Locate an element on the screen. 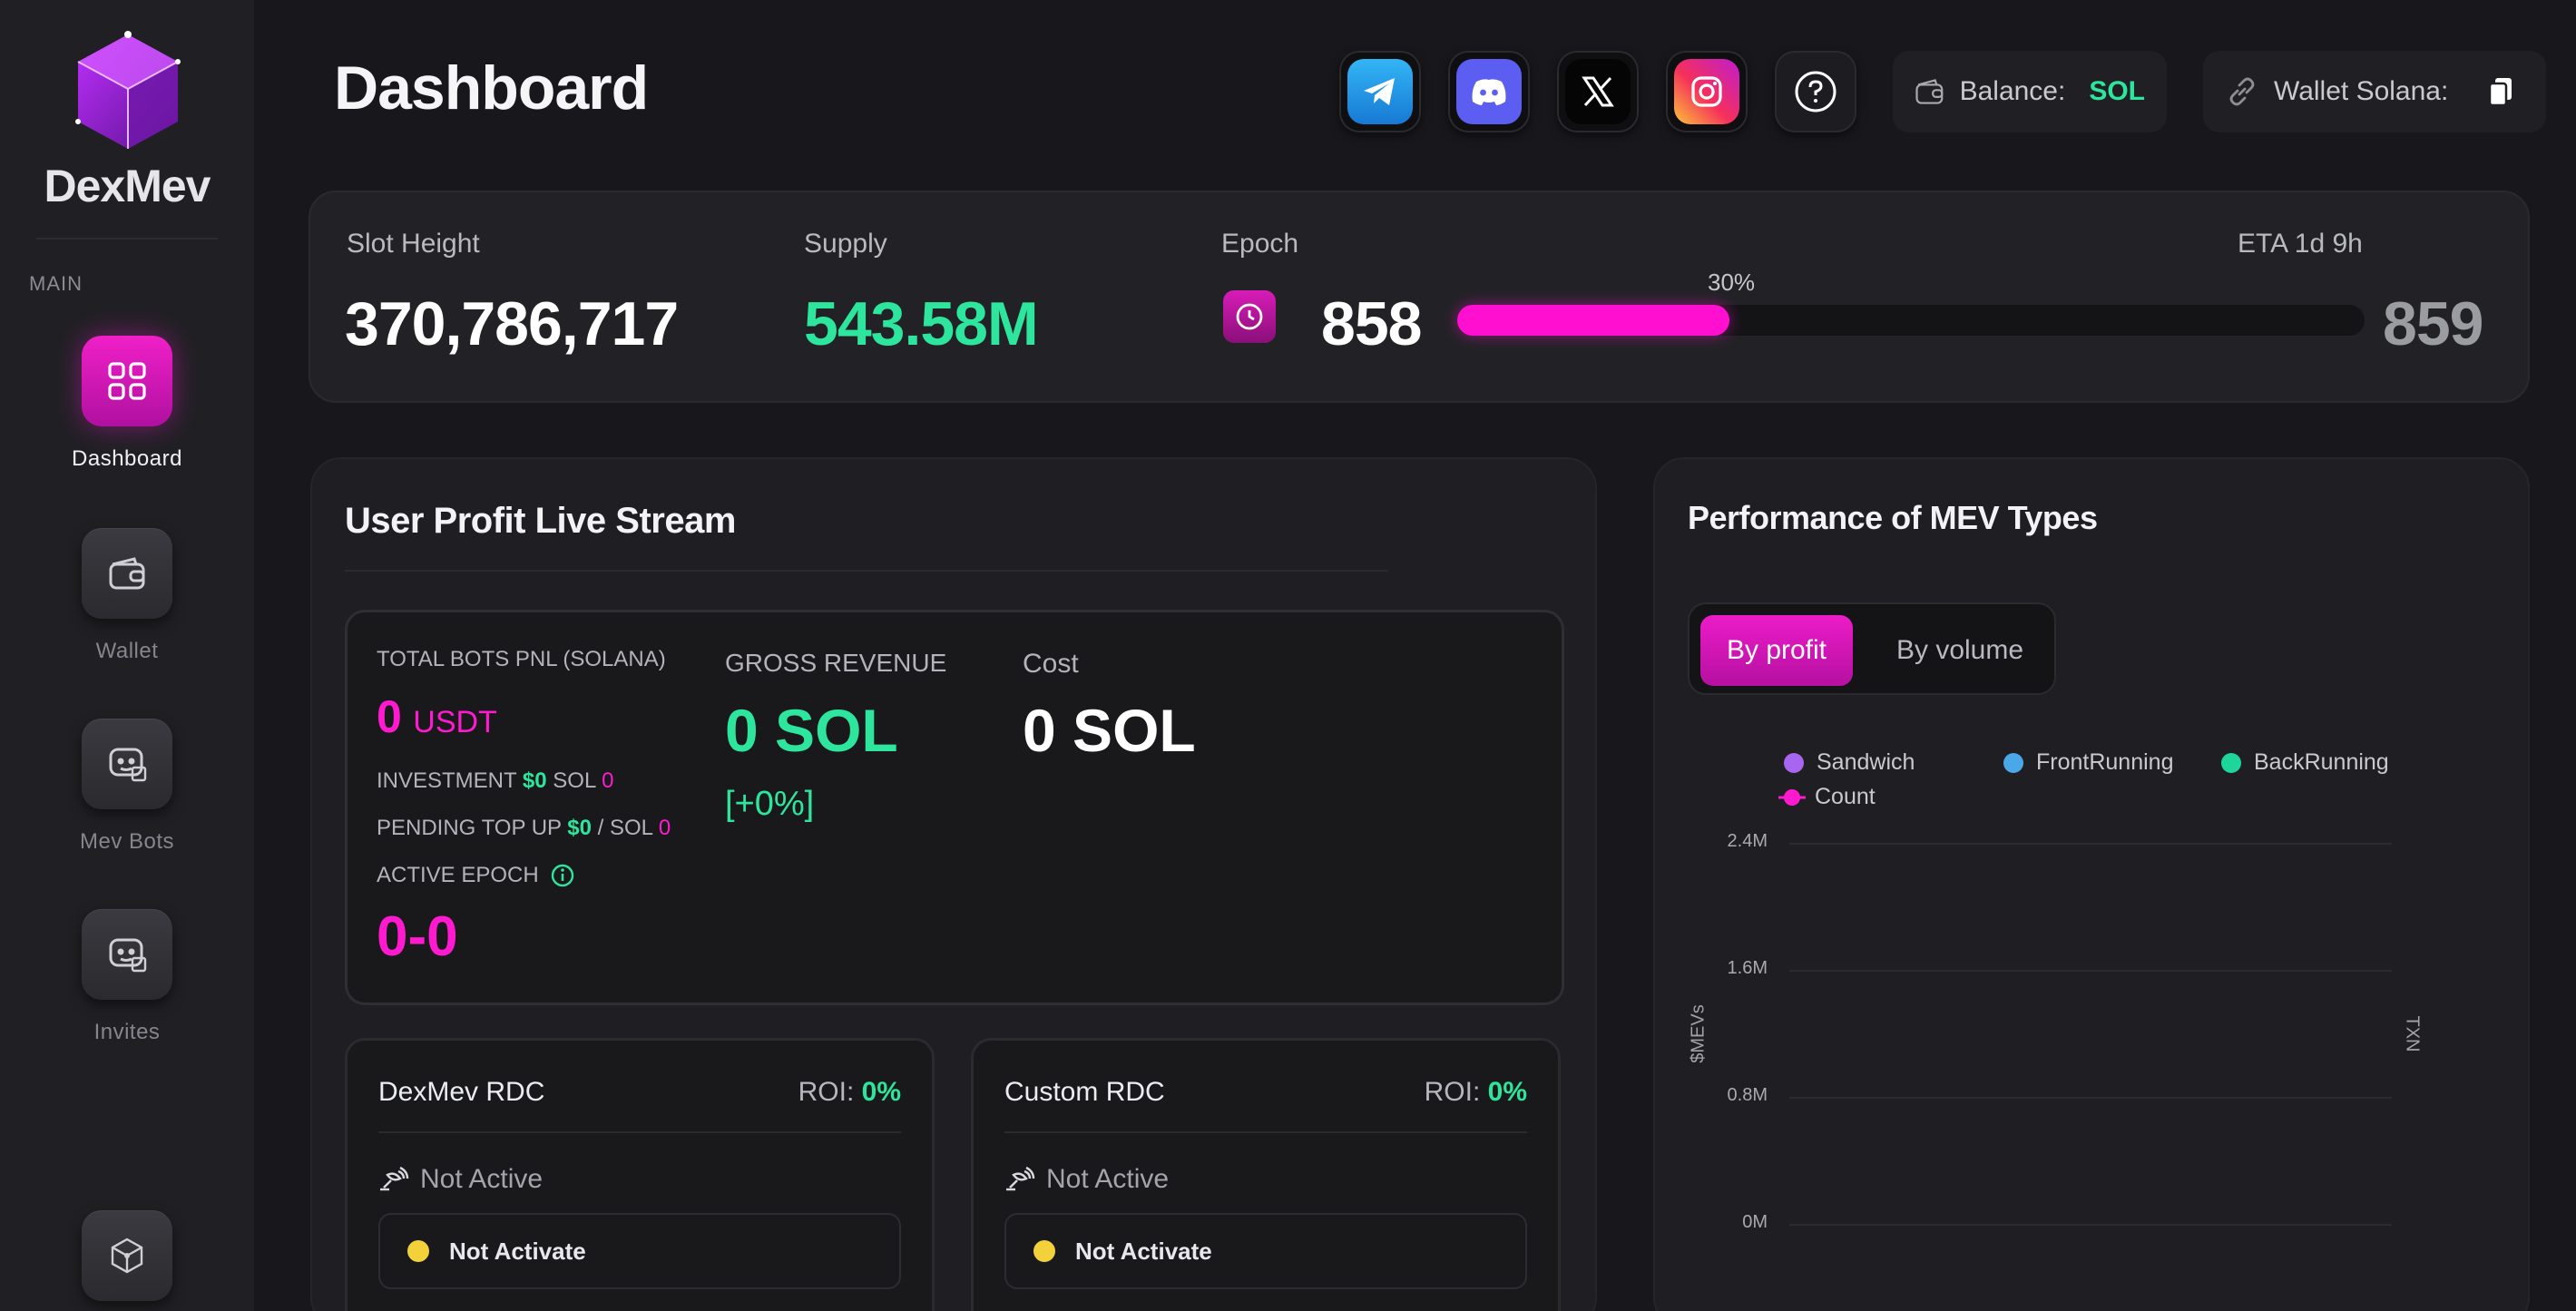 The width and height of the screenshot is (2576, 1311). pending-usd: $0 is located at coordinates (579, 828).